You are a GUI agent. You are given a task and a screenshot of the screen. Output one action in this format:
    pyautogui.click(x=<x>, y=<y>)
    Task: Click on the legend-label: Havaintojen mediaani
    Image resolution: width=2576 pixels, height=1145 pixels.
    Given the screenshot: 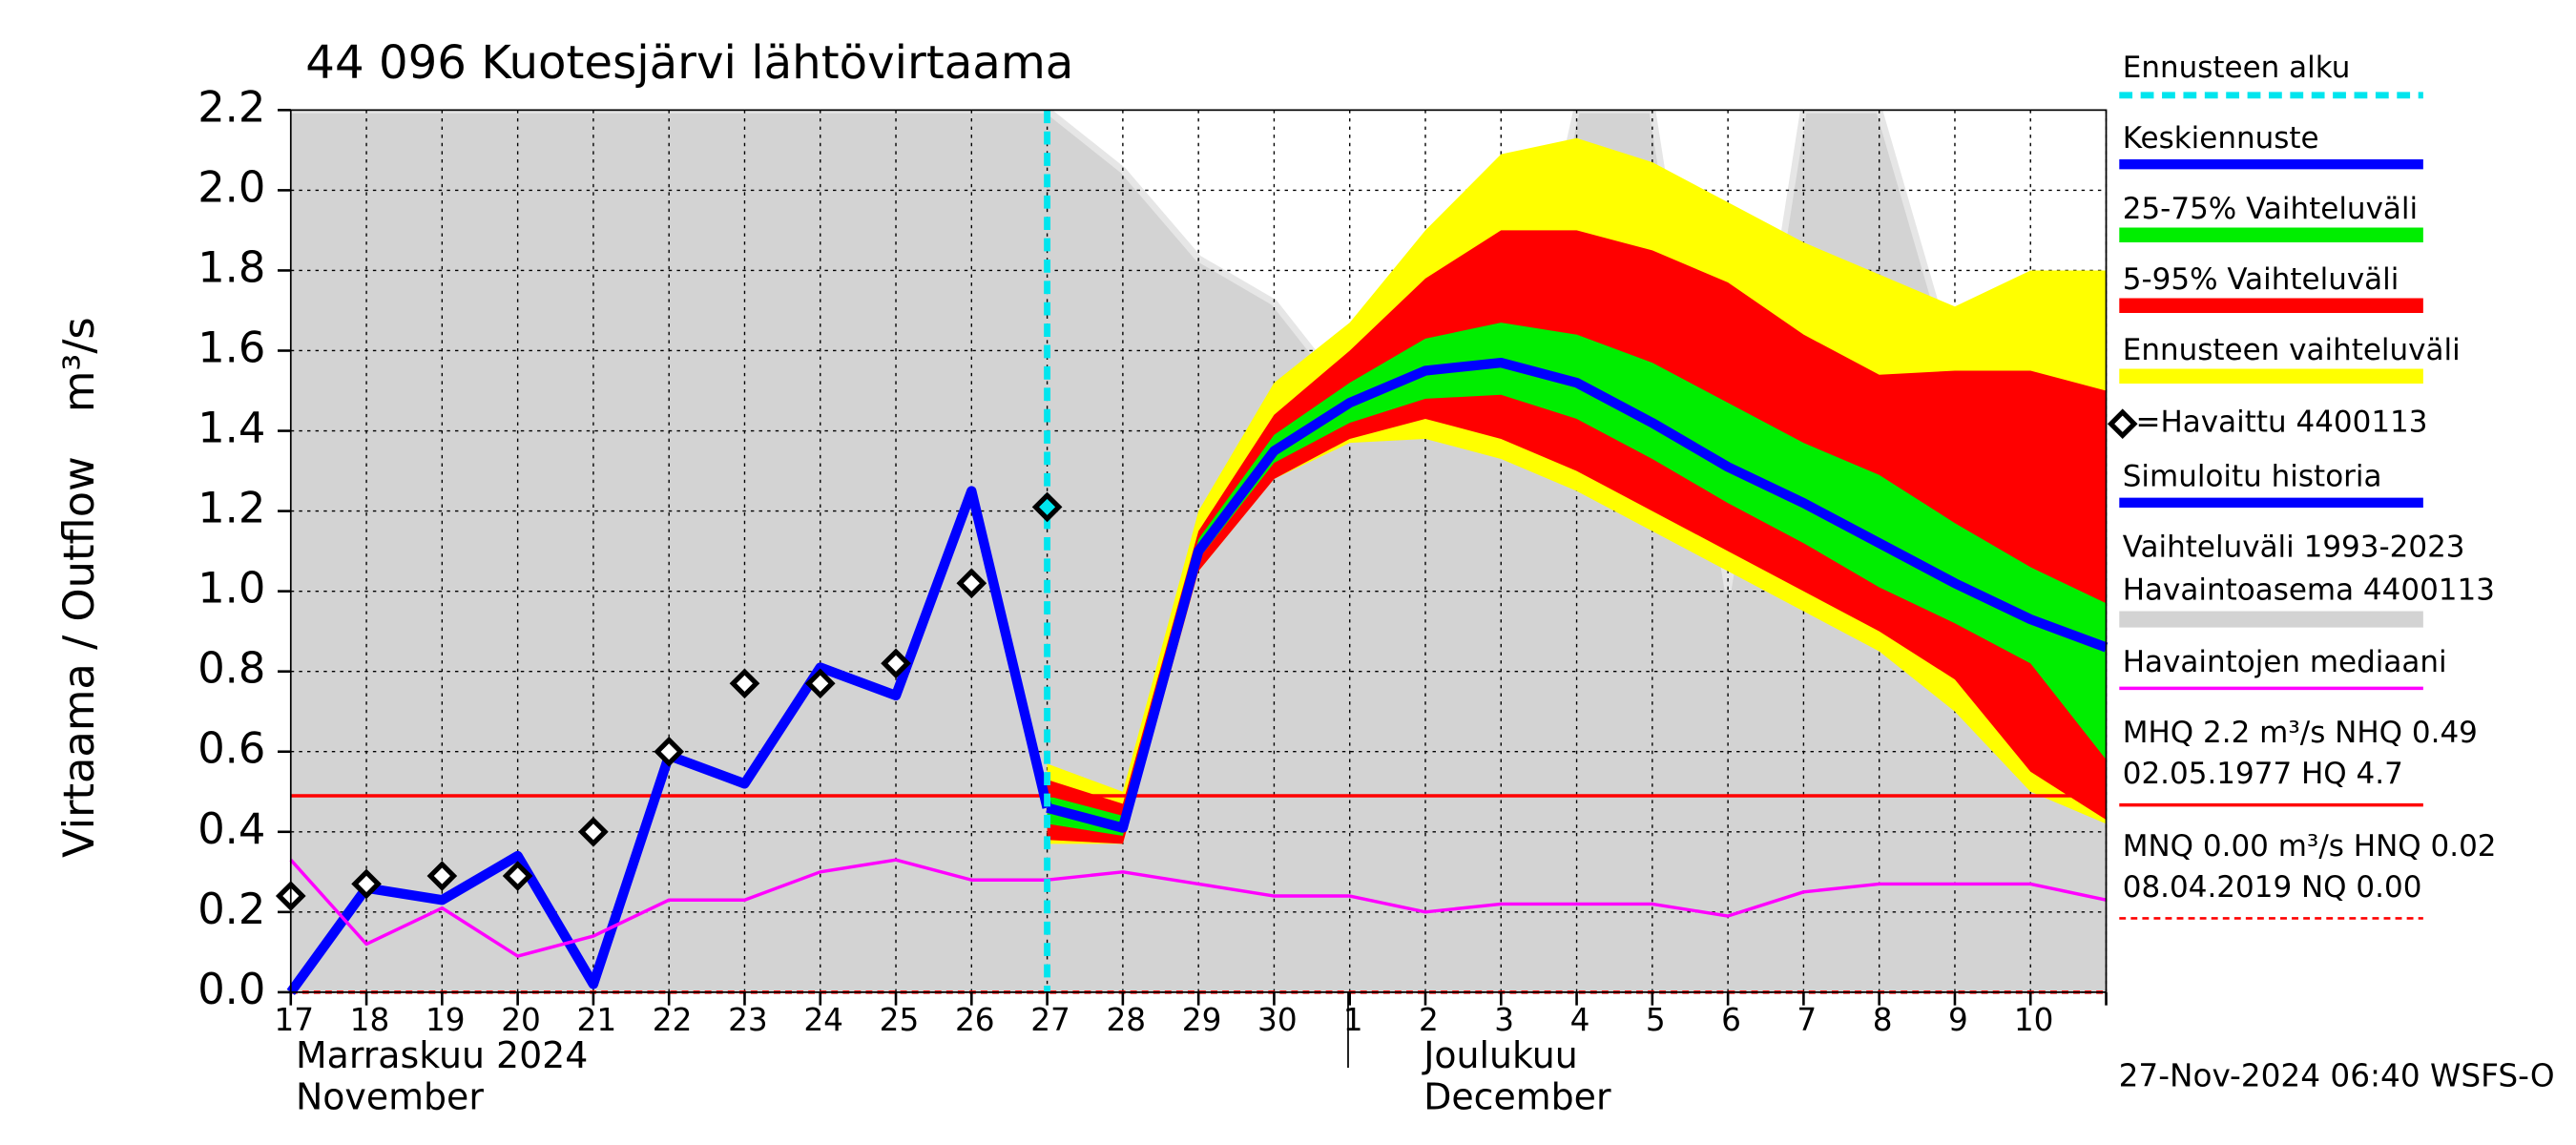 What is the action you would take?
    pyautogui.click(x=2285, y=662)
    